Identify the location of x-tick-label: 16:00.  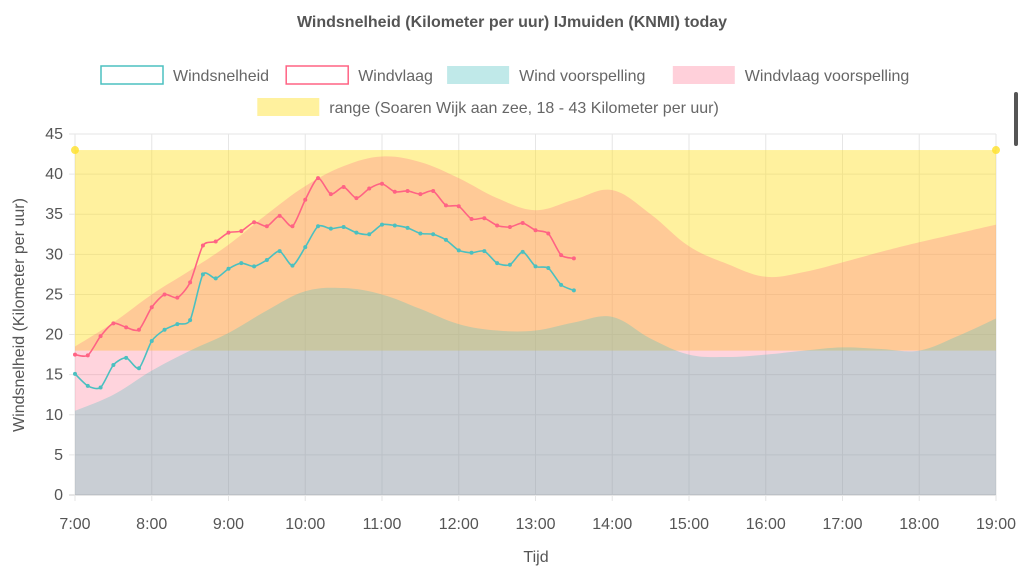
(766, 524).